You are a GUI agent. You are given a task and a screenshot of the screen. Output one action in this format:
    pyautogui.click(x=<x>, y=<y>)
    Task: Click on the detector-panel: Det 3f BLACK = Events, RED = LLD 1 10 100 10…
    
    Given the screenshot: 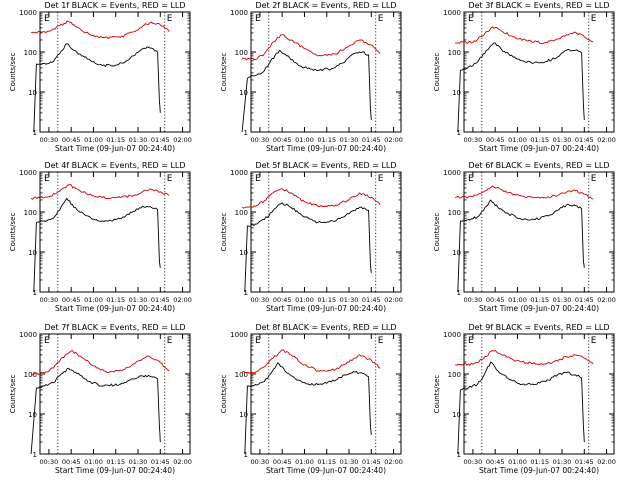 What is the action you would take?
    pyautogui.click(x=524, y=77)
    